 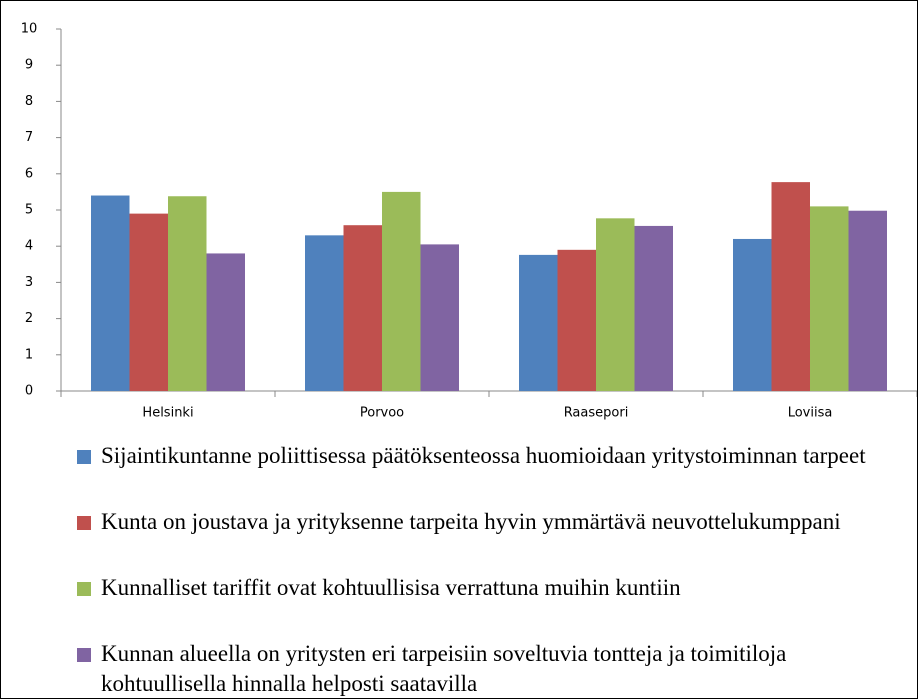 What do you see at coordinates (29, 354) in the screenshot?
I see `y-tick-label: 1` at bounding box center [29, 354].